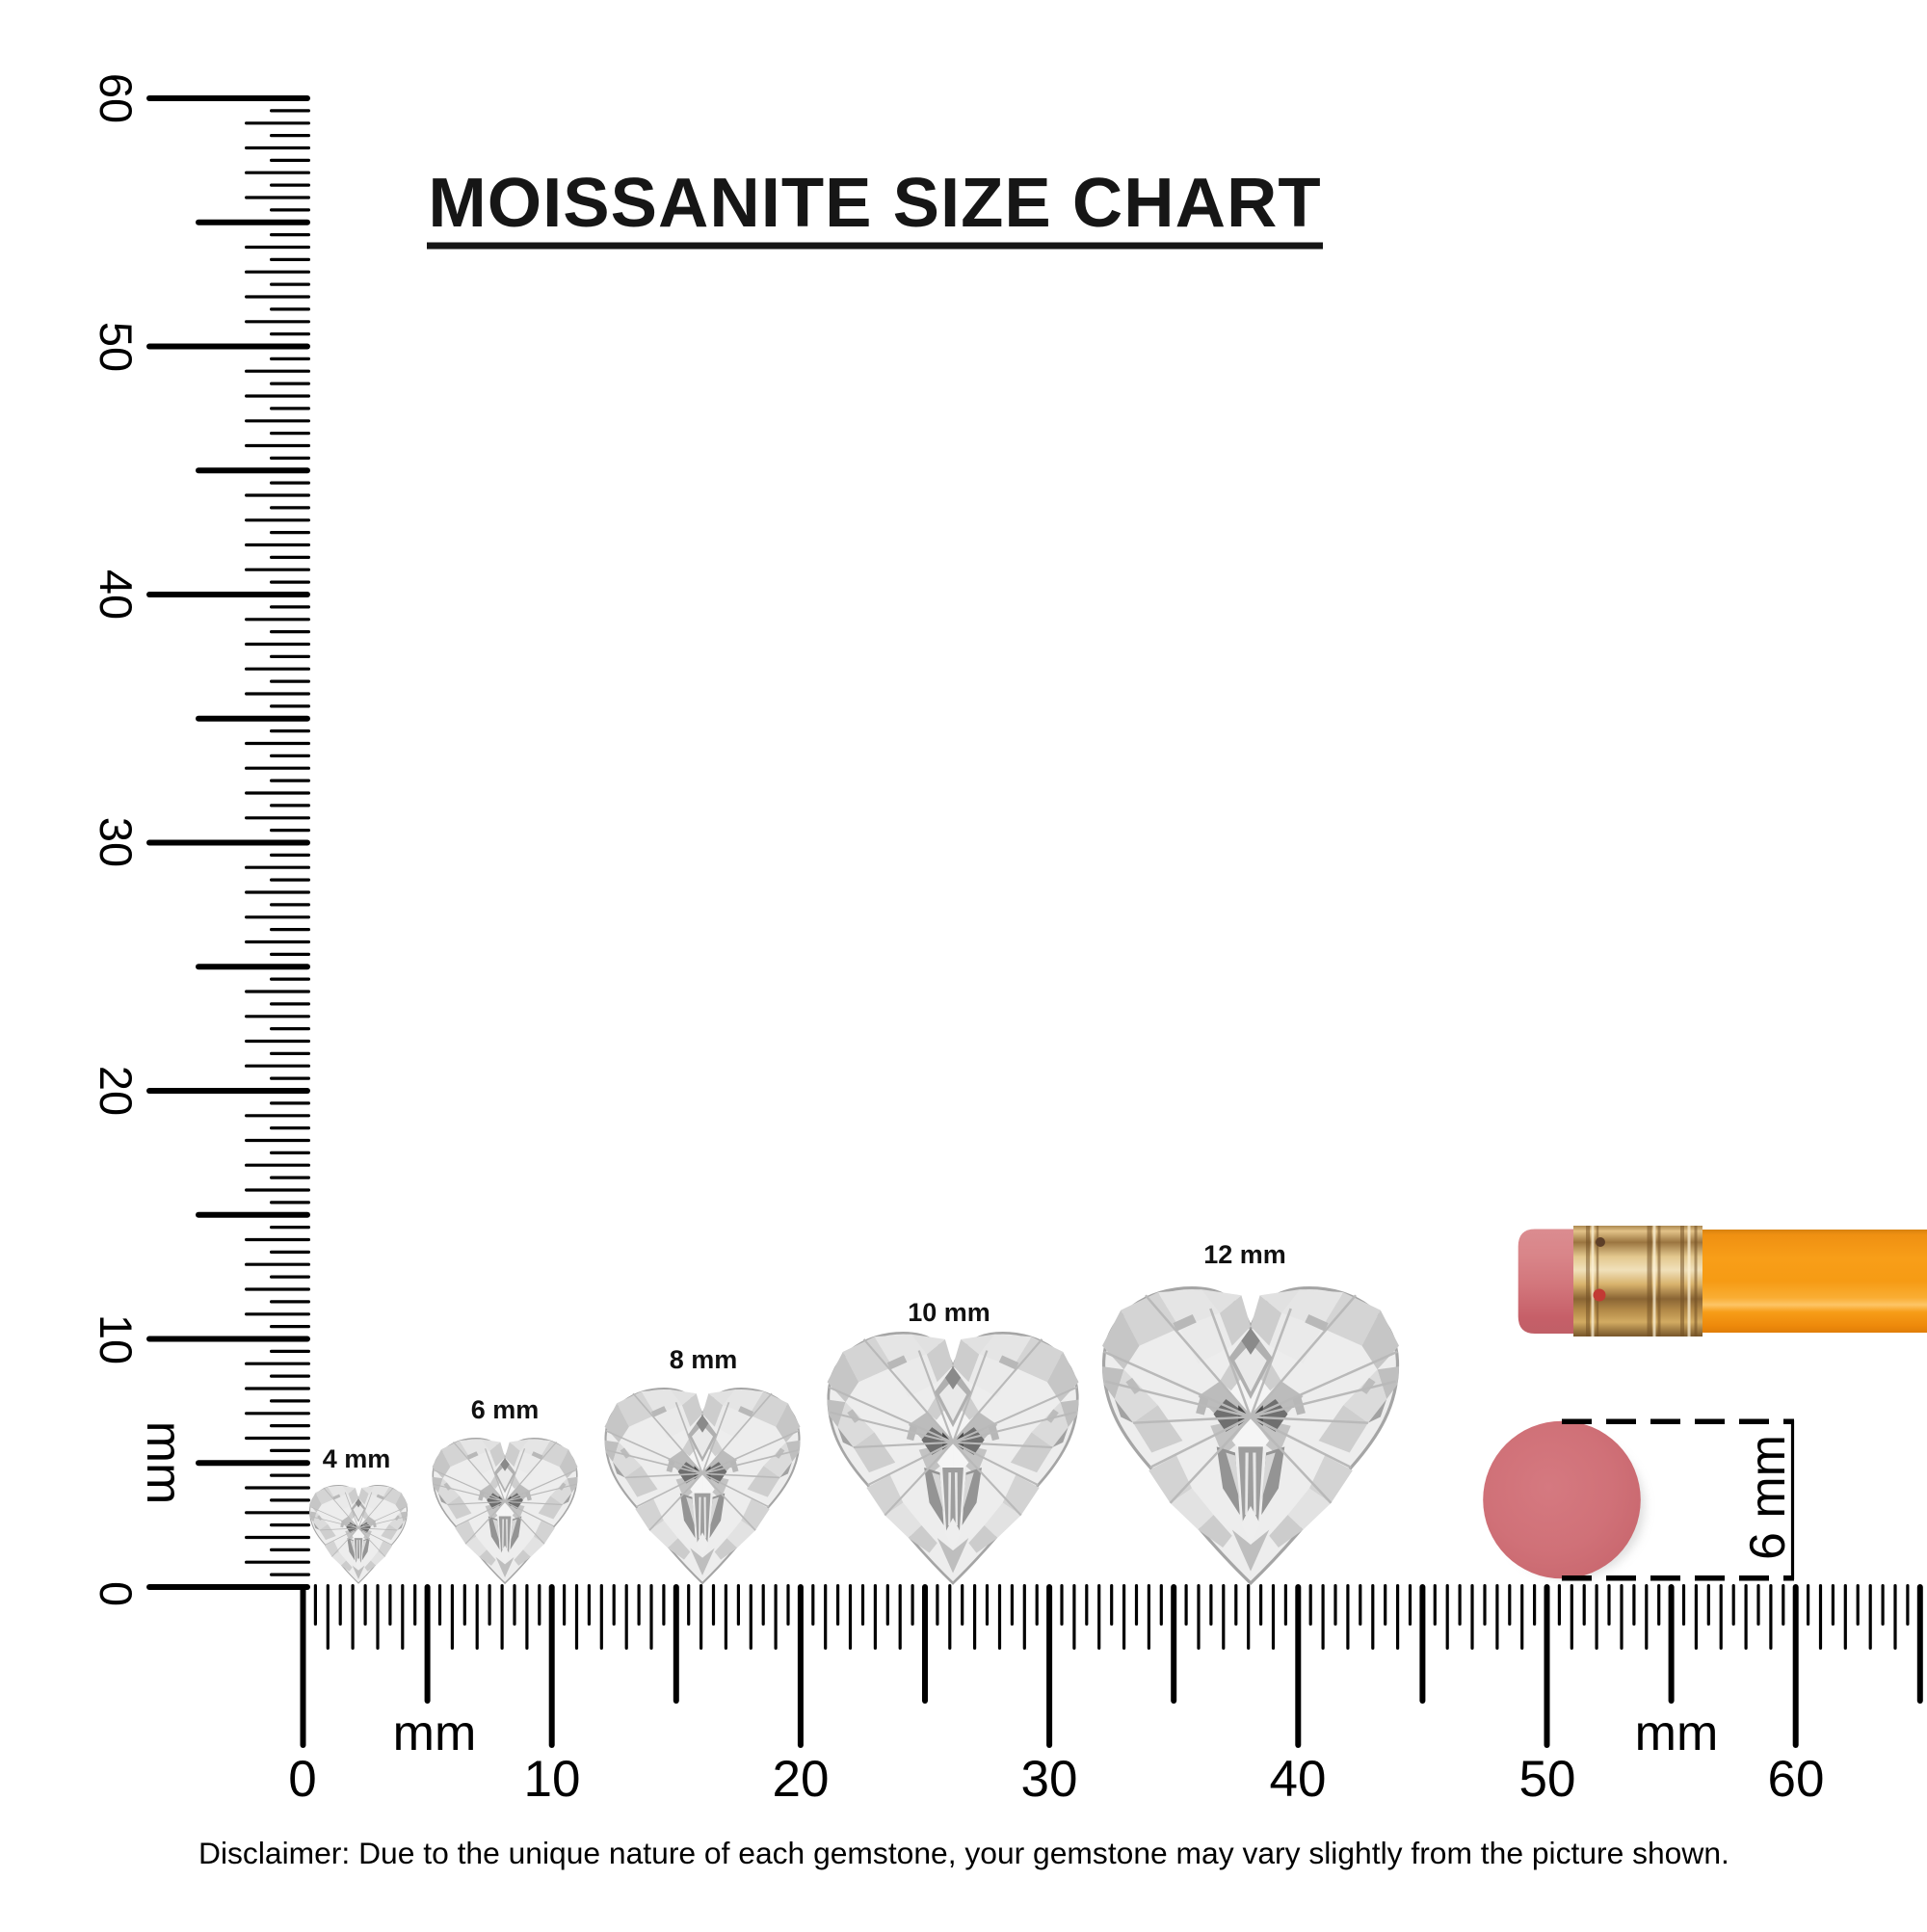 The height and width of the screenshot is (1932, 1927). What do you see at coordinates (704, 1359) in the screenshot?
I see `svg-text: 8 mm` at bounding box center [704, 1359].